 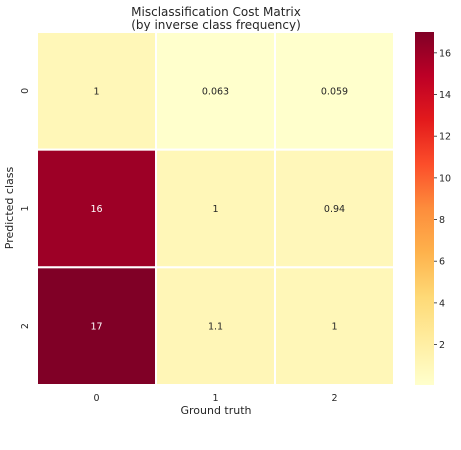 I want to click on cell-value-label: 16, so click(x=96, y=209).